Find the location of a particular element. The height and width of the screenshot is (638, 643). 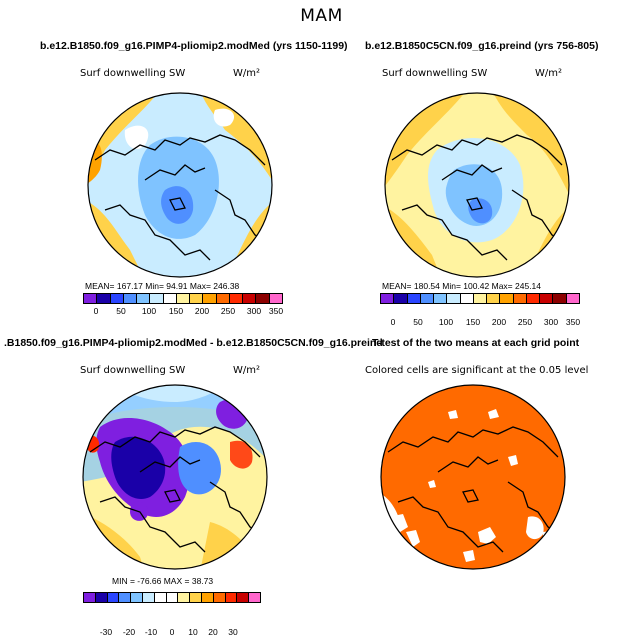

stats-preind: MEAN= 180.54 Min= 100.42 Max= 245.14 is located at coordinates (462, 286).